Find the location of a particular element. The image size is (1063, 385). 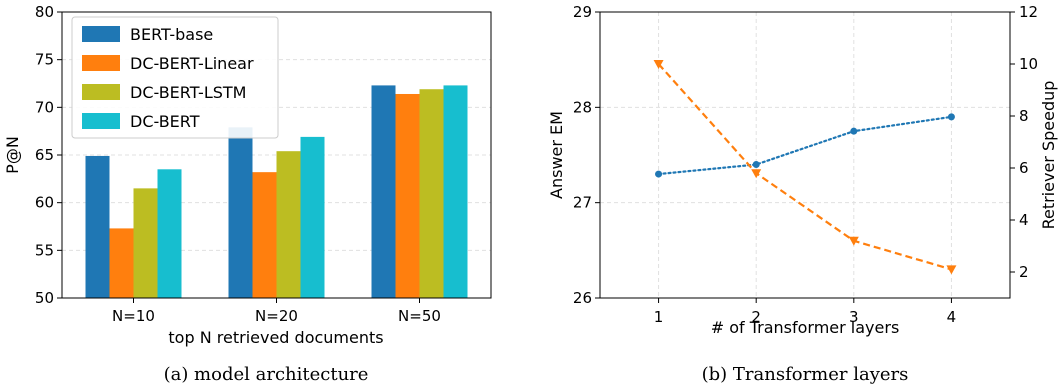

bar-chart-x-ticks: N=10 N=20 N=50 is located at coordinates (276, 311).